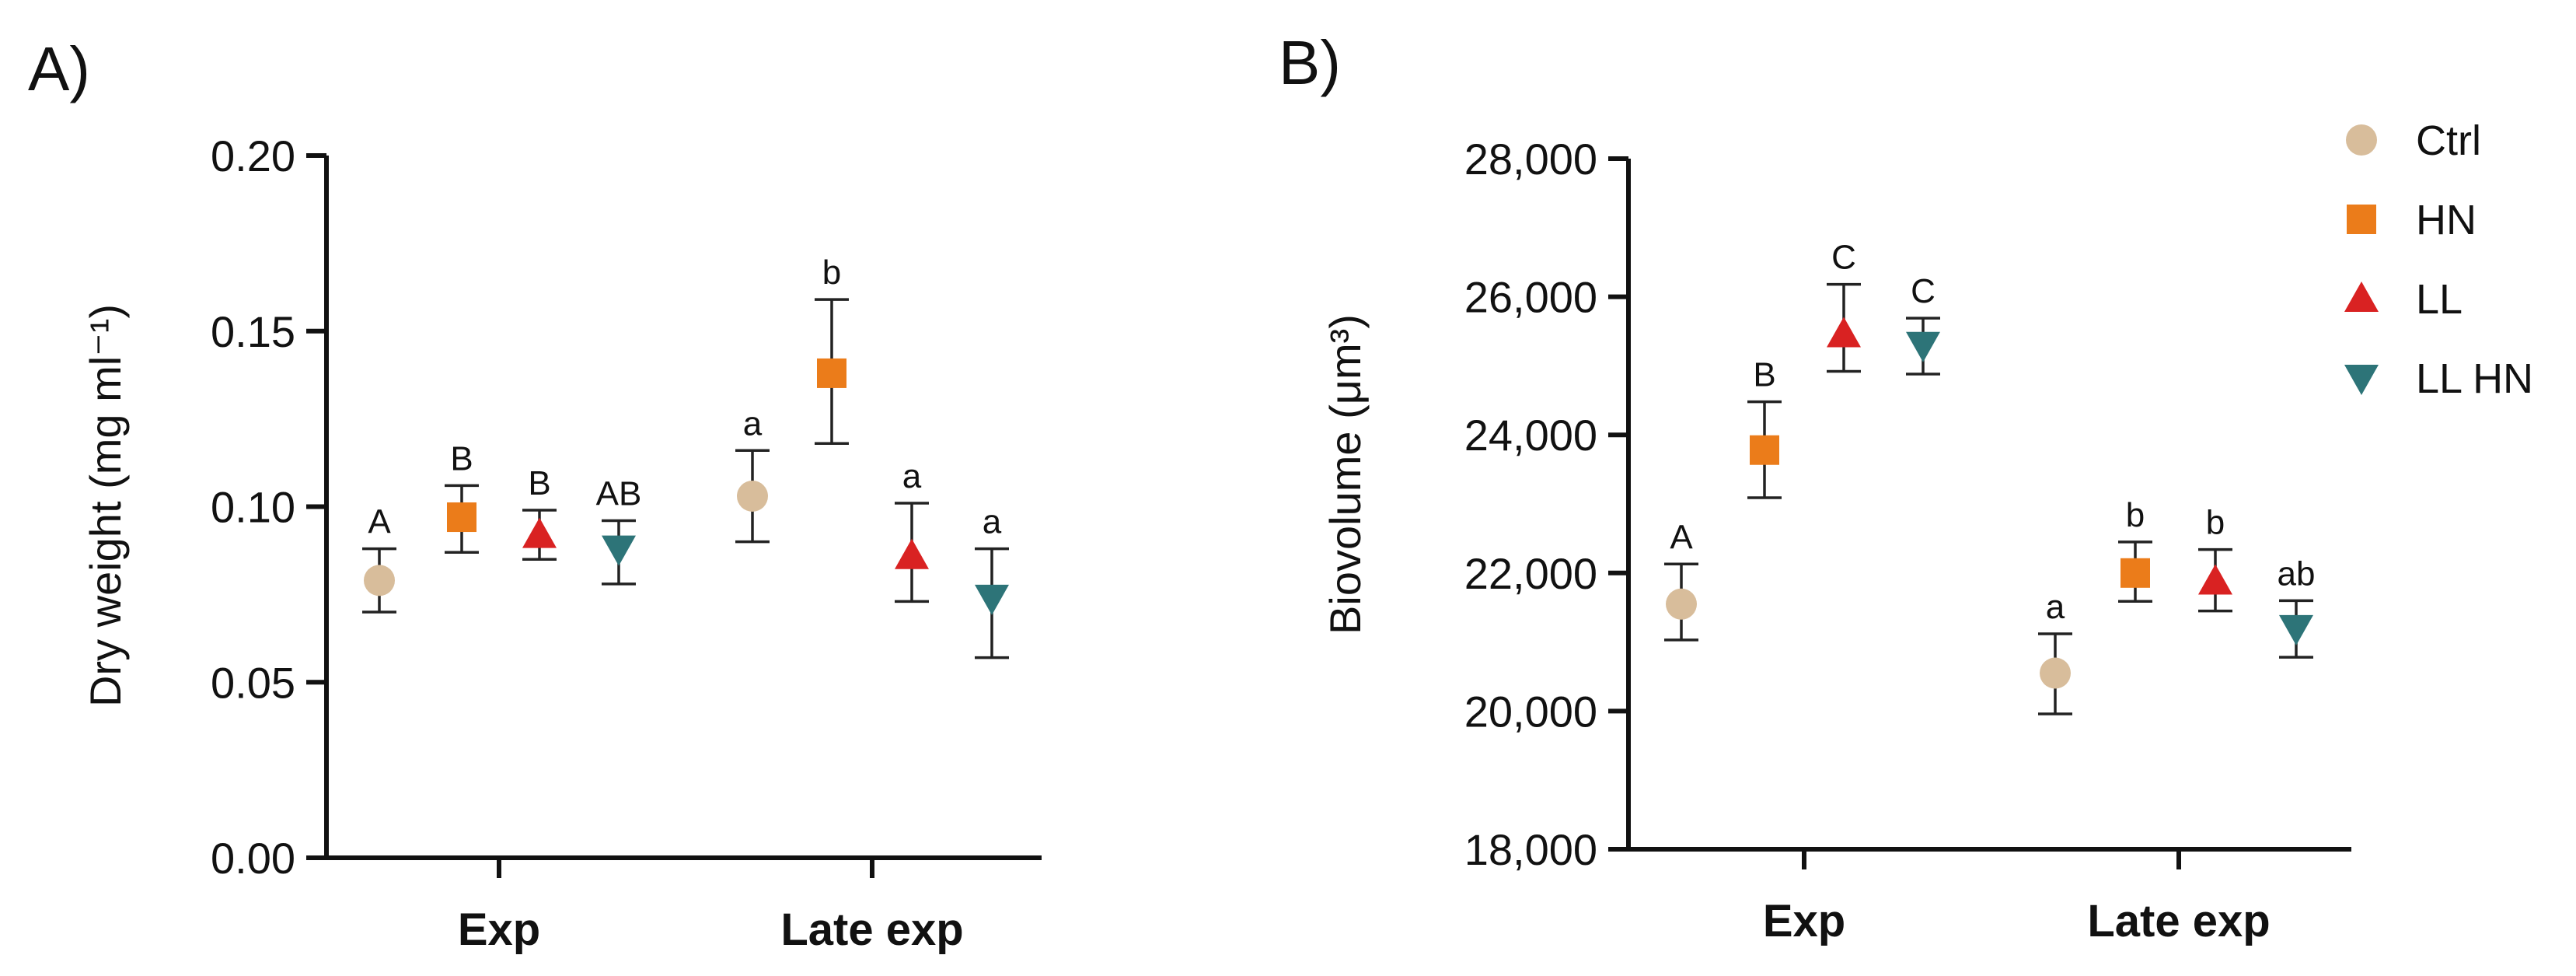 The width and height of the screenshot is (2576, 976). I want to click on panel-a-y-tick-label: 0.10, so click(253, 508).